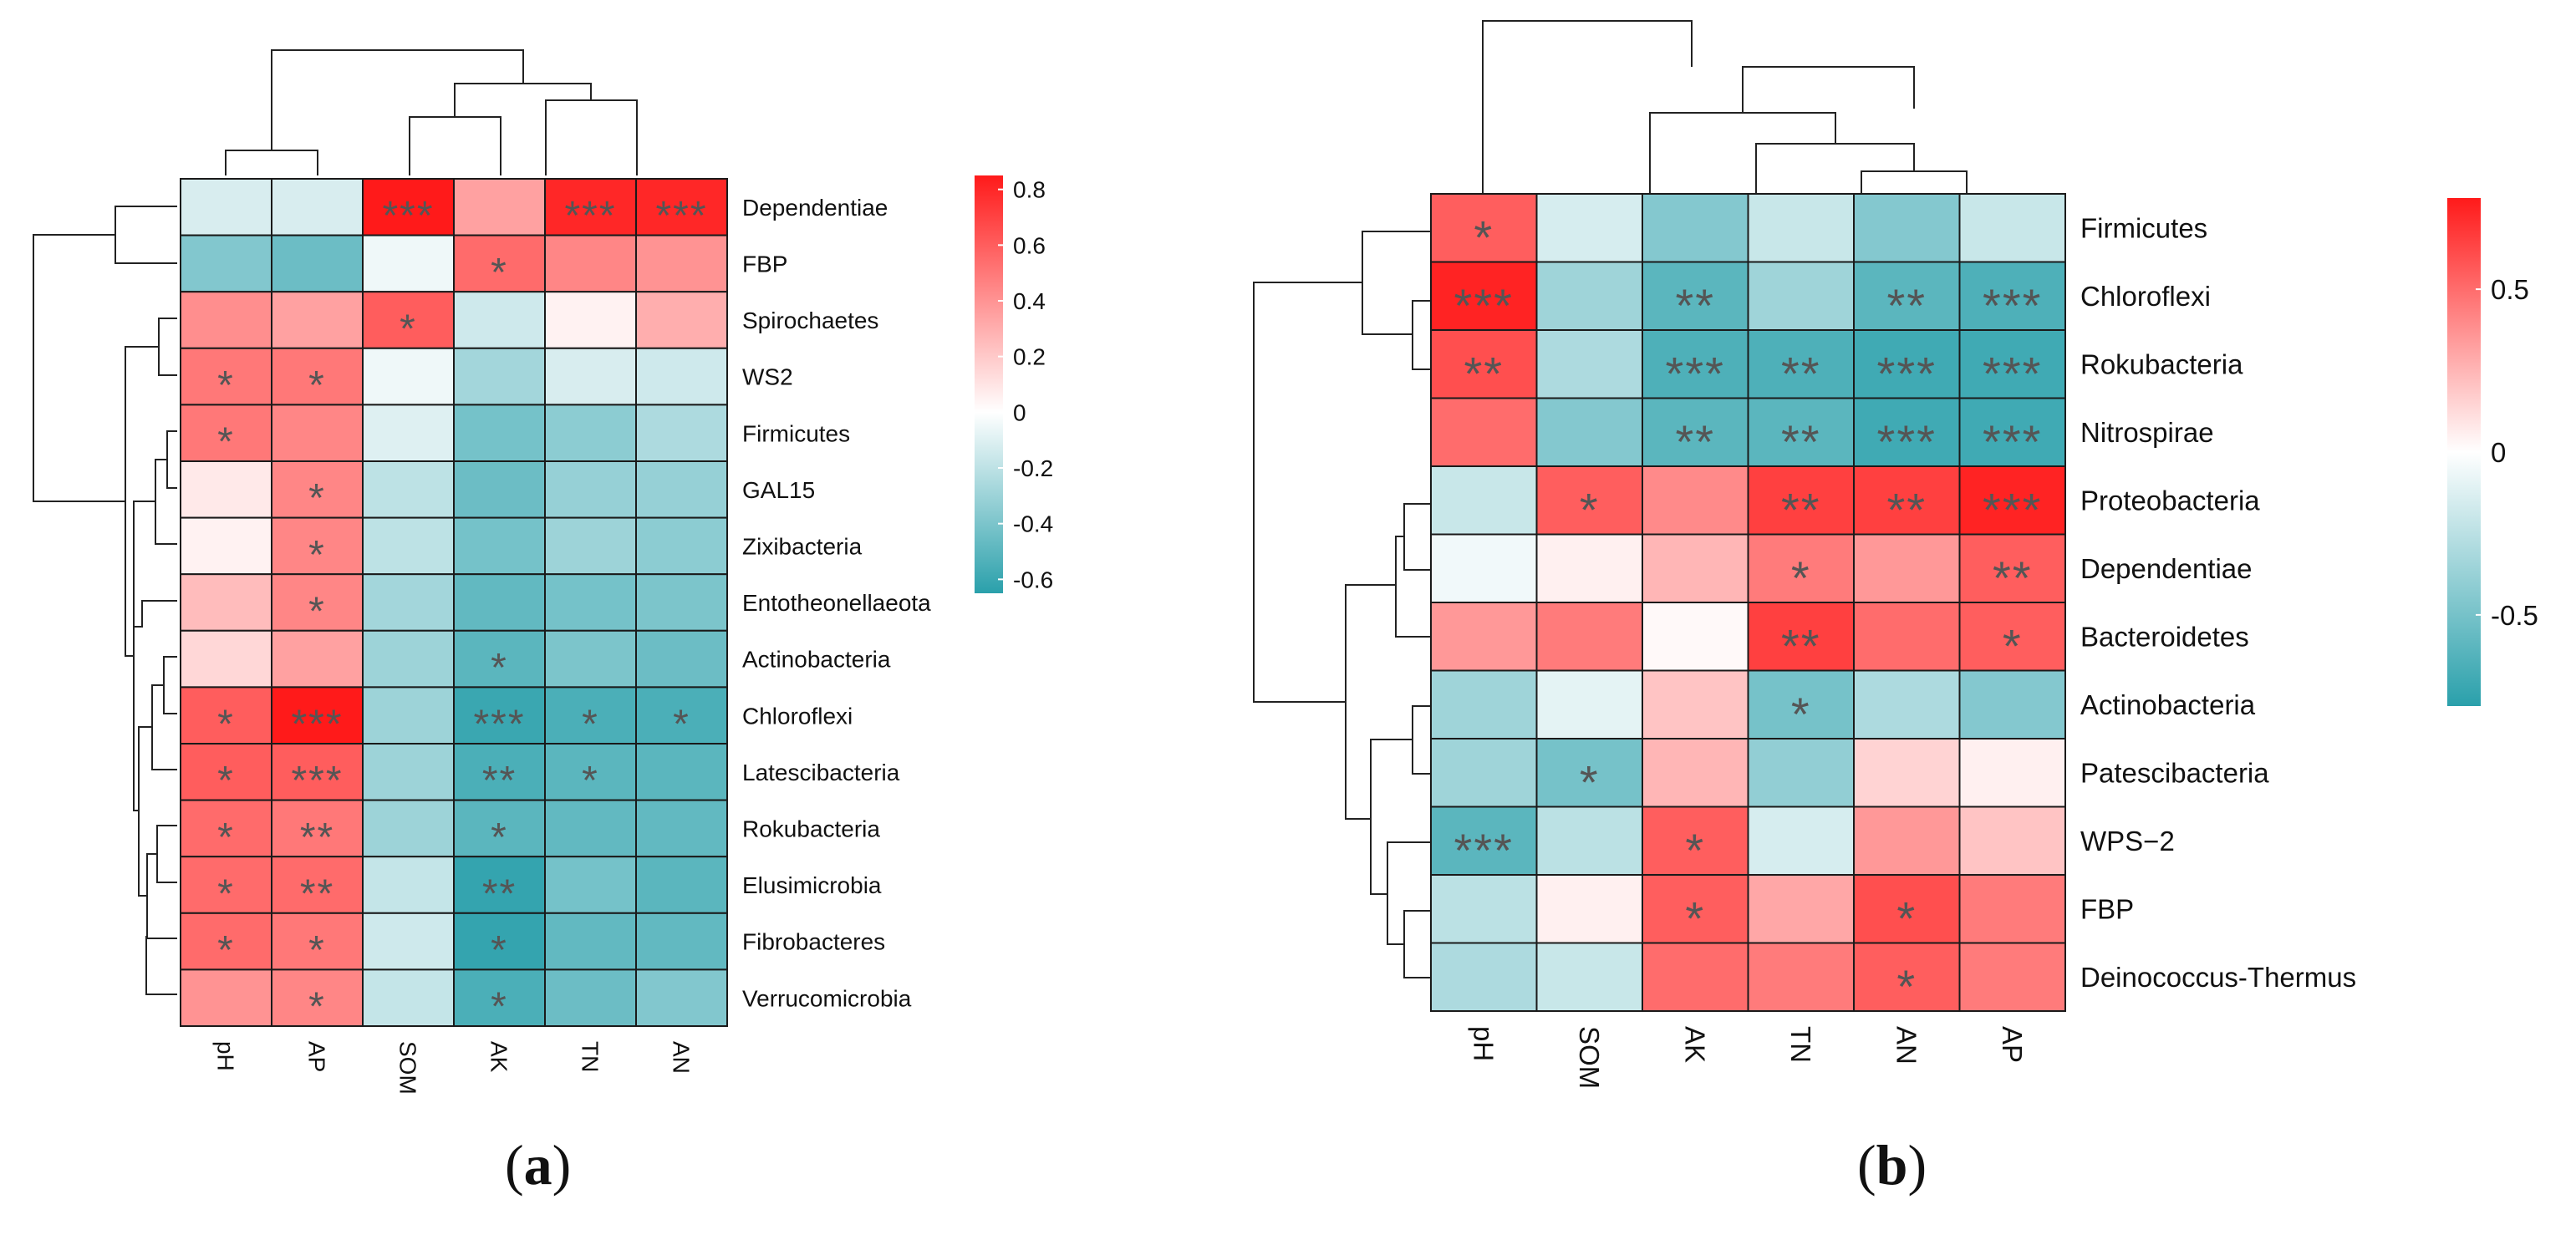 The image size is (2576, 1235). I want to click on colorbar-tick-label-a-3: 0.2, so click(1029, 357).